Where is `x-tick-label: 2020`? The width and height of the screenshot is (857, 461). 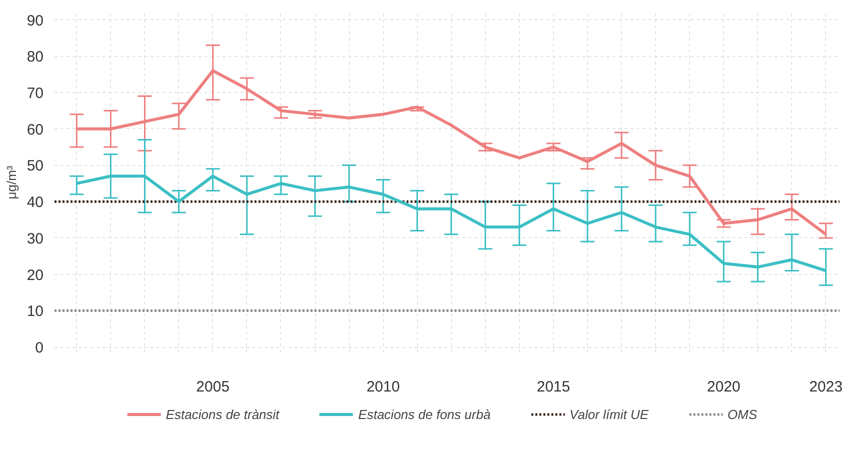
x-tick-label: 2020 is located at coordinates (723, 387).